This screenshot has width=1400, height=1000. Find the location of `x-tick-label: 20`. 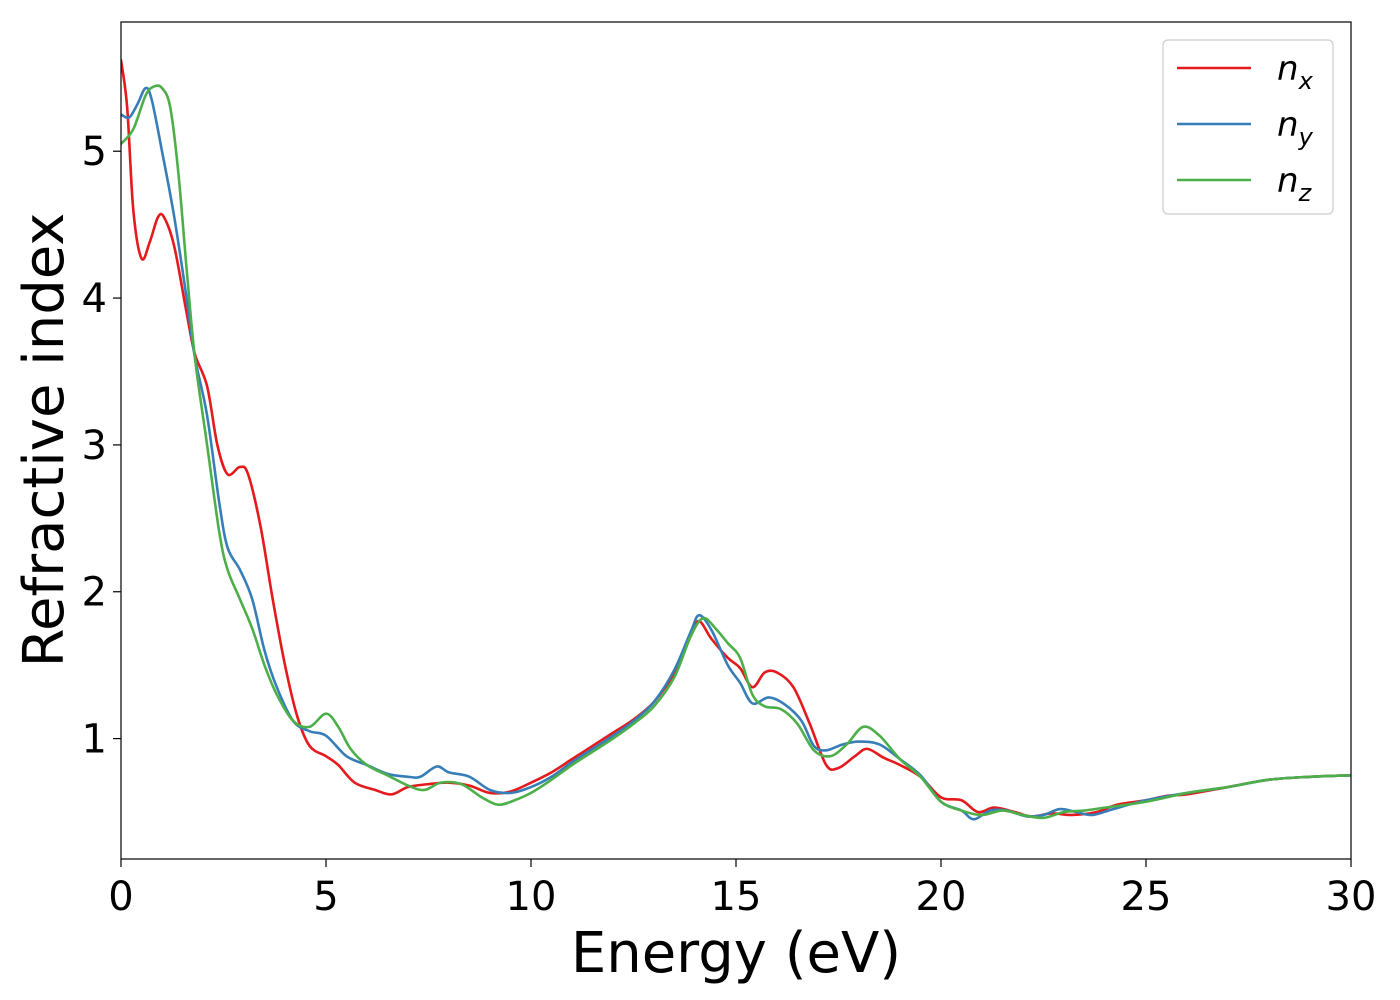

x-tick-label: 20 is located at coordinates (941, 897).